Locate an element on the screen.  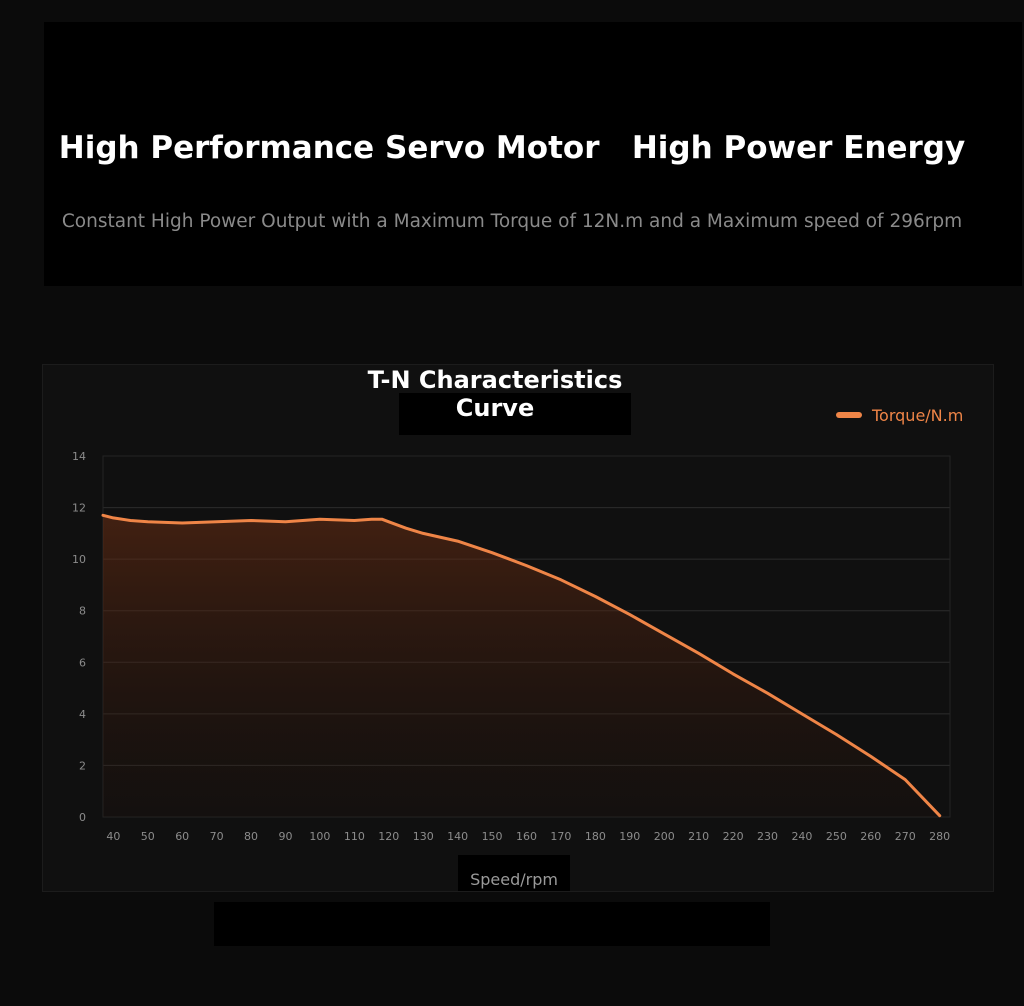
legend-label: Torque/N.m is located at coordinates (918, 415).